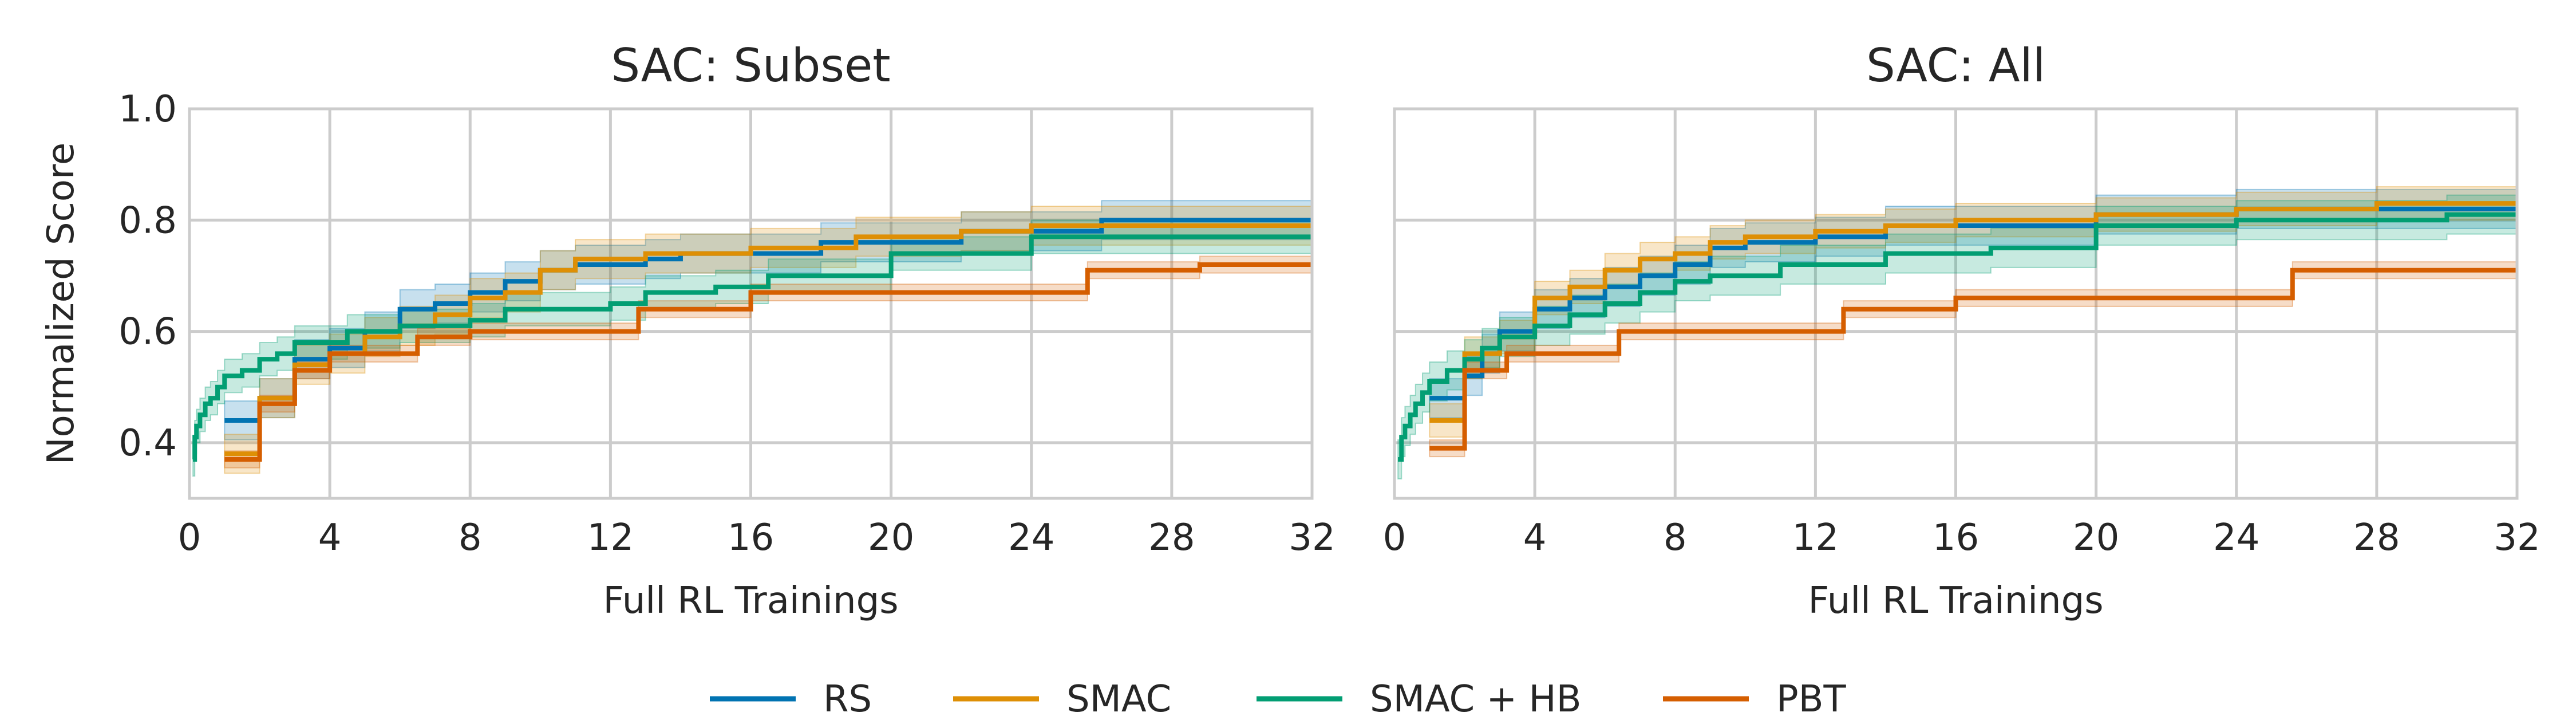 This screenshot has width=2576, height=716. What do you see at coordinates (750, 65) in the screenshot?
I see `chart-title: SAC: Subset` at bounding box center [750, 65].